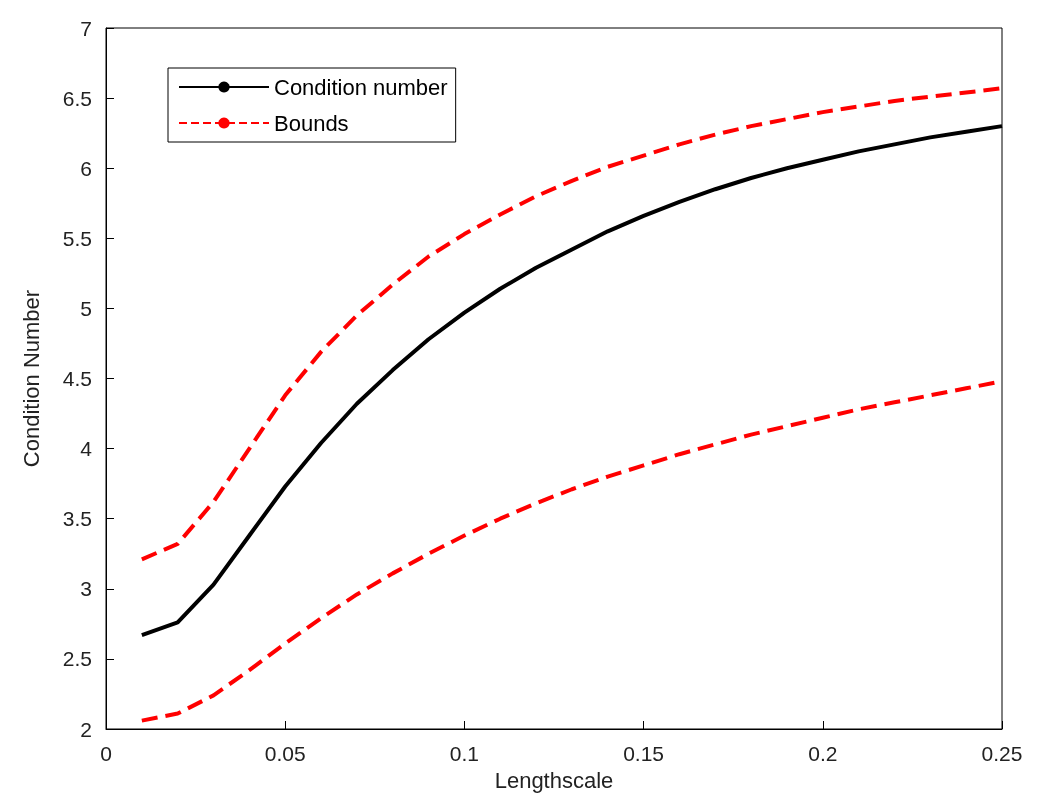  Describe the element at coordinates (285, 753) in the screenshot. I see `x-tick-label: 0.05` at that location.